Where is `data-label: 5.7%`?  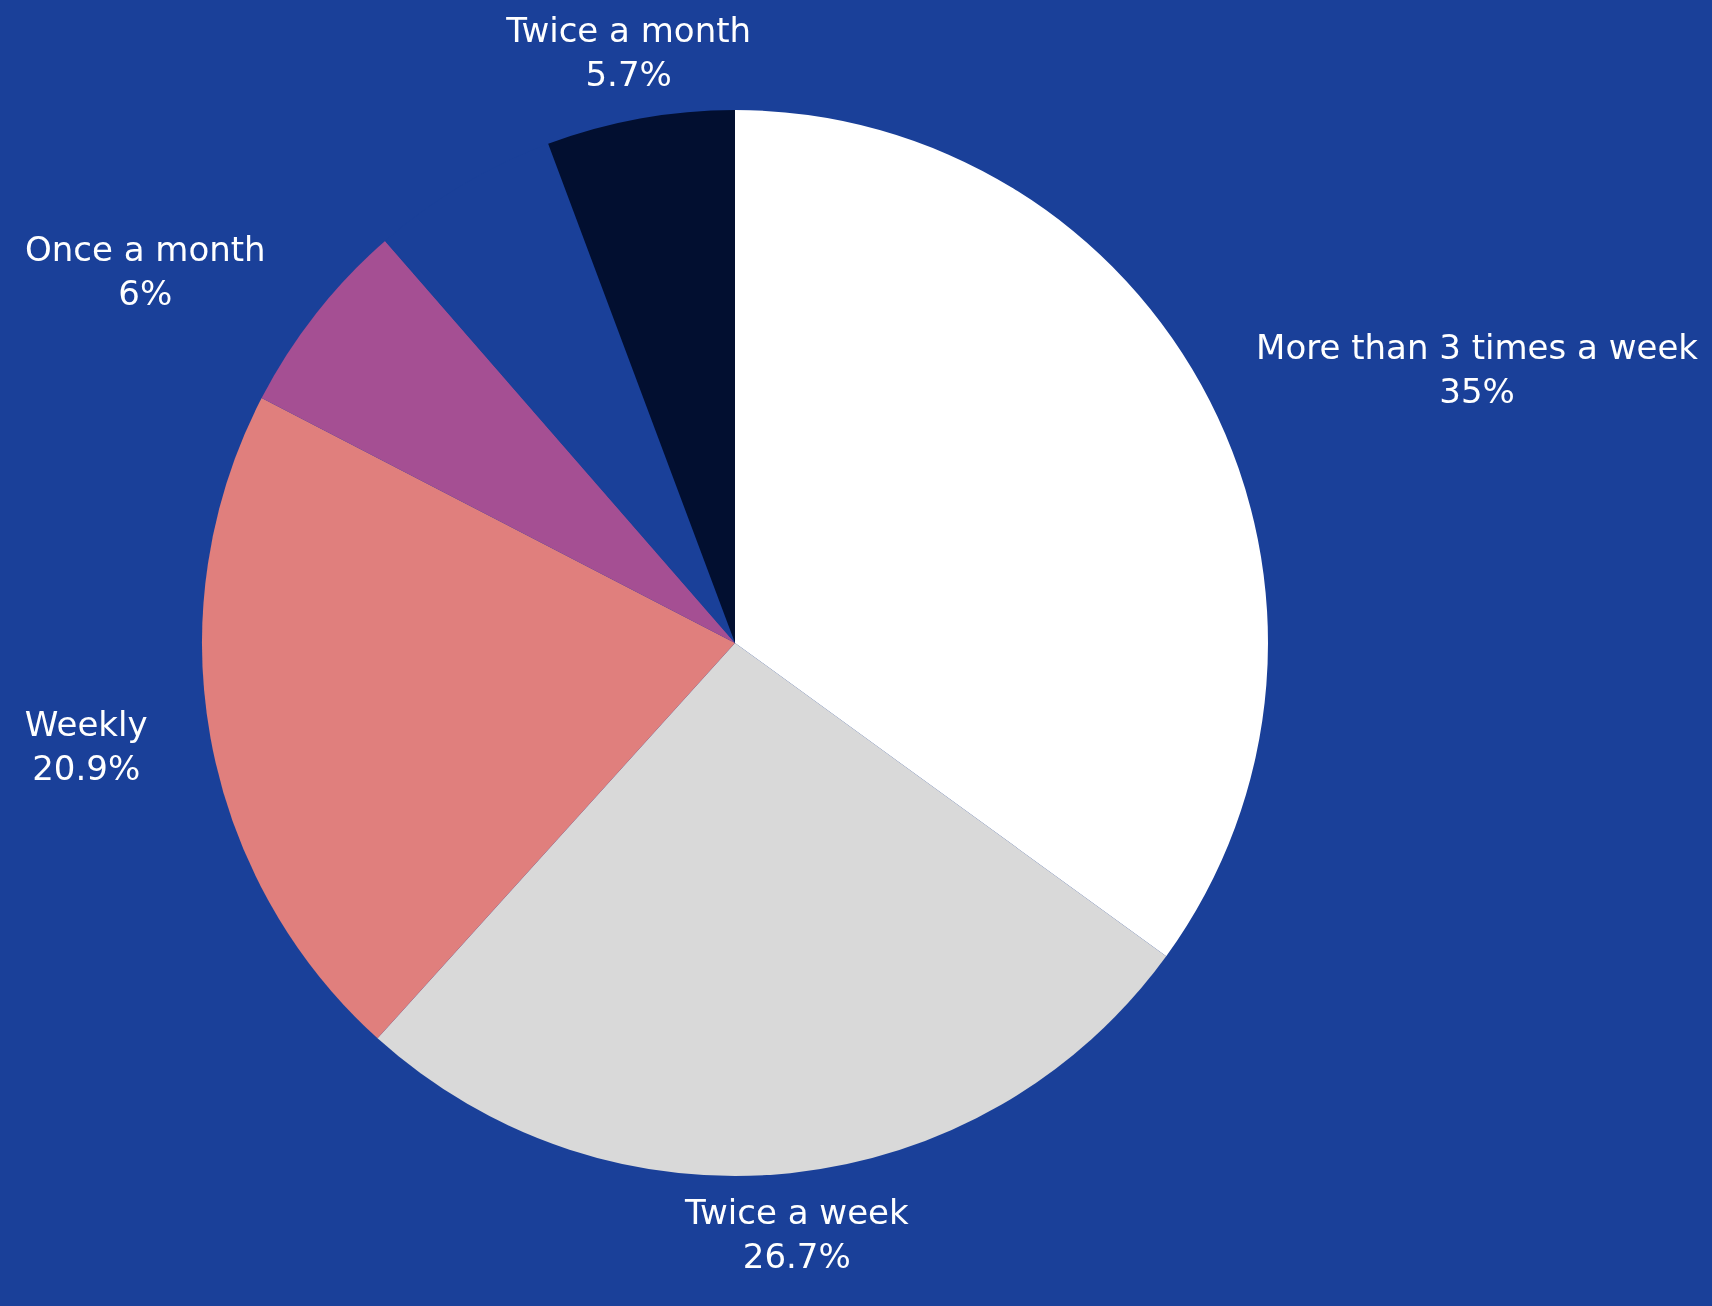 data-label: 5.7% is located at coordinates (628, 74).